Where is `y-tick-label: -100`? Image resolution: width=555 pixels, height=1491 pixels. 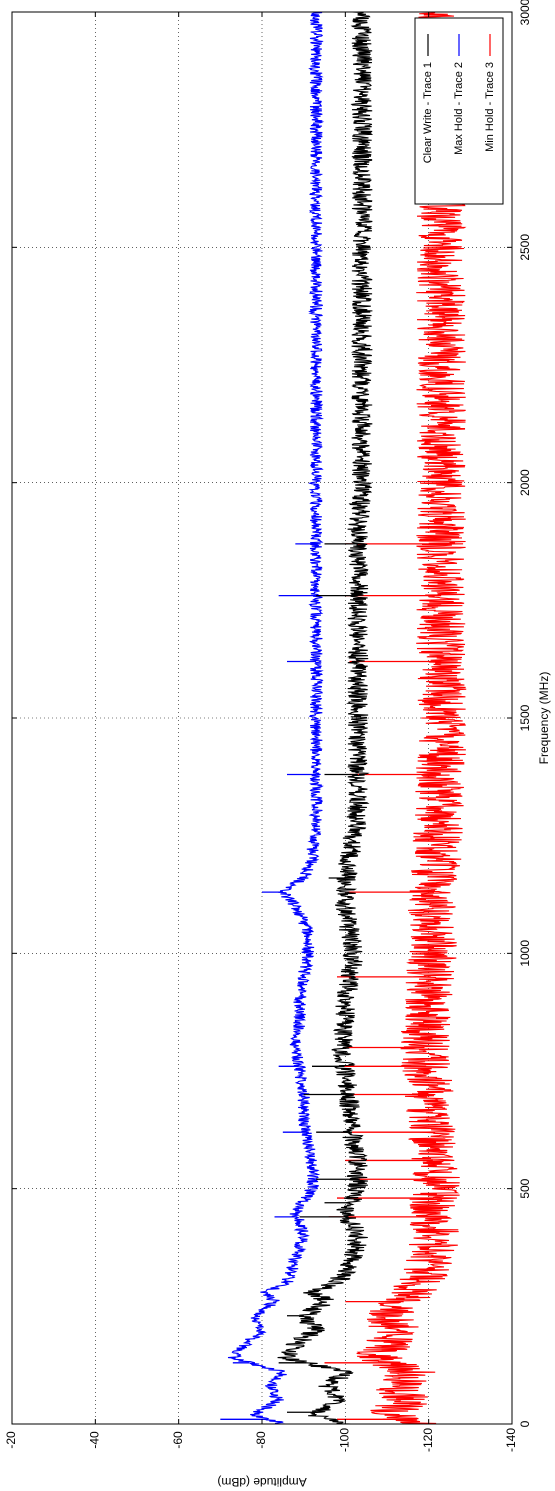
y-tick-label: -100 is located at coordinates (345, 1440).